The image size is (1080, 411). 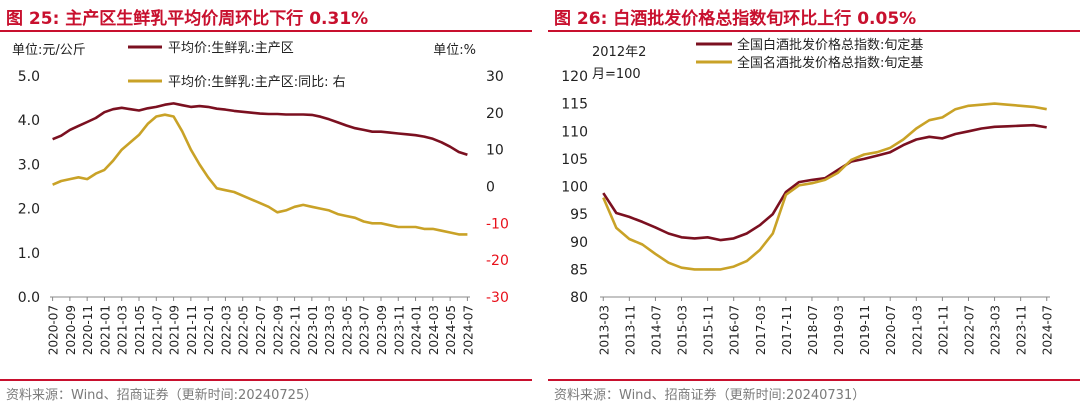 What do you see at coordinates (579, 215) in the screenshot?
I see `y-tick-label: 95` at bounding box center [579, 215].